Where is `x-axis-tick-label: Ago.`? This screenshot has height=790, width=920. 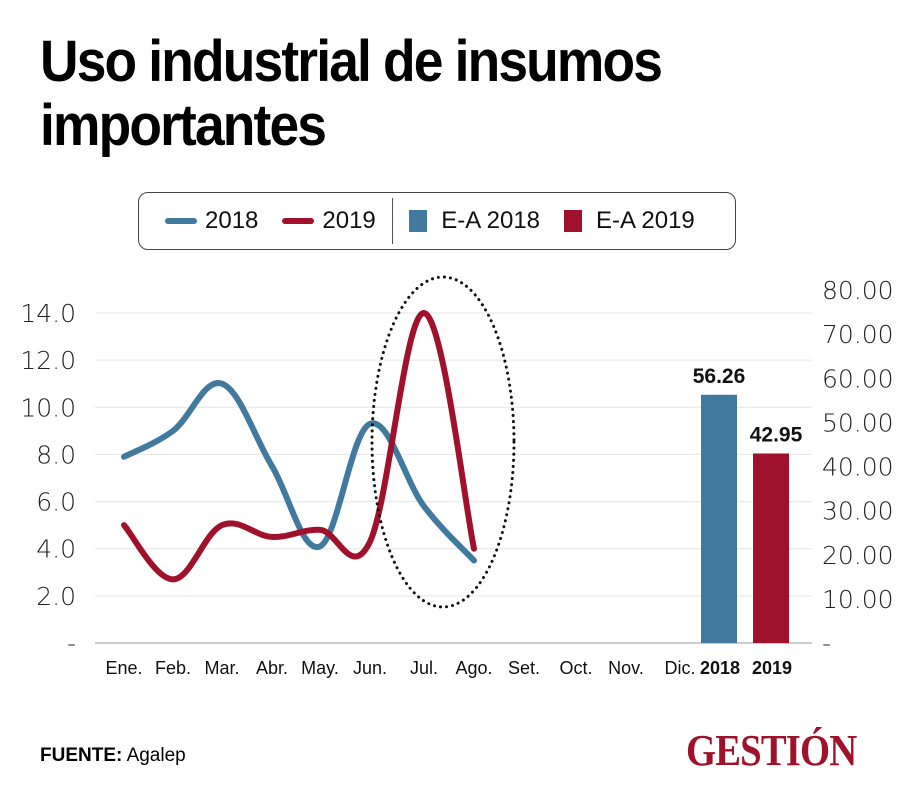
x-axis-tick-label: Ago. is located at coordinates (473, 668).